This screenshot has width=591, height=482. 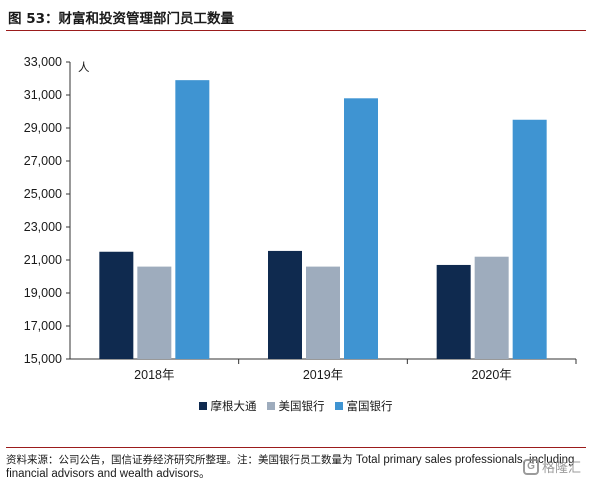 What do you see at coordinates (43, 260) in the screenshot?
I see `y-tick-label: 21,000` at bounding box center [43, 260].